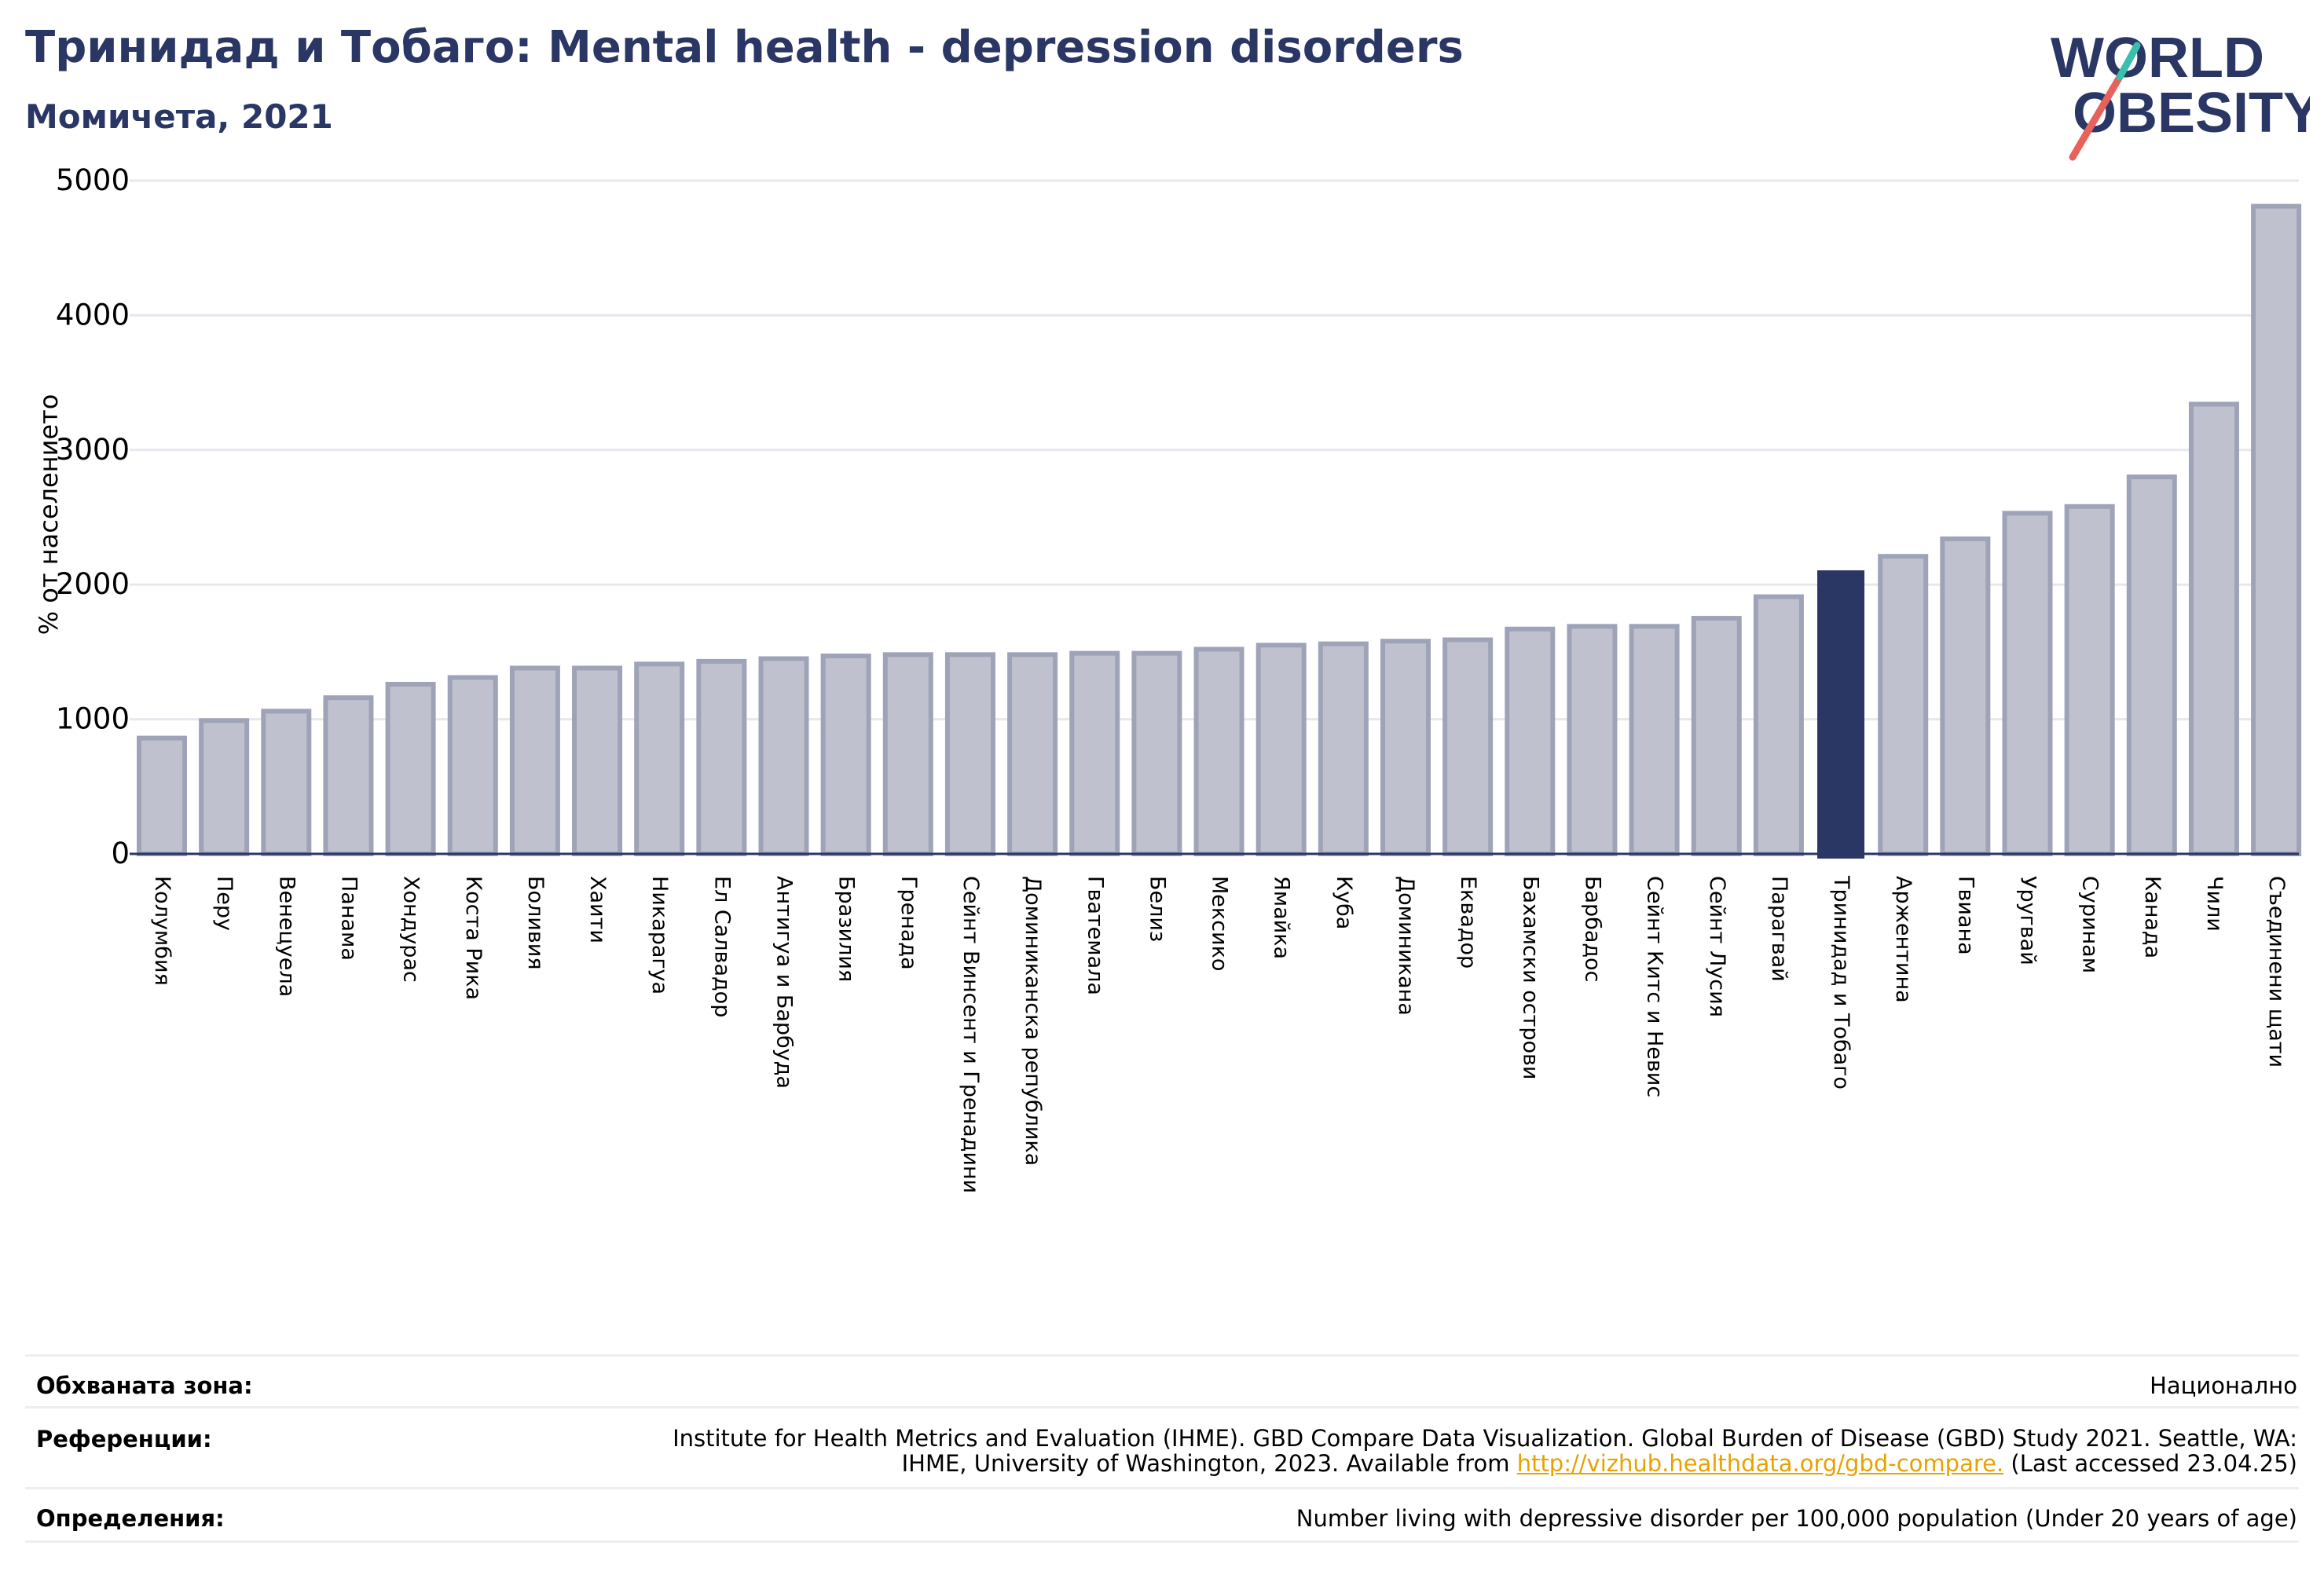 The image size is (2324, 1586). Describe the element at coordinates (1095, 935) in the screenshot. I see `x-tick-label: Гватемала` at that location.